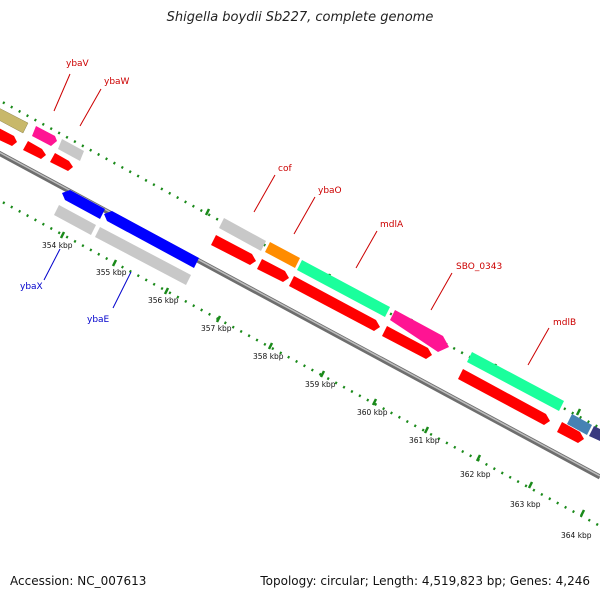  What do you see at coordinates (83, 204) in the screenshot?
I see `gene-feature-ybaX` at bounding box center [83, 204].